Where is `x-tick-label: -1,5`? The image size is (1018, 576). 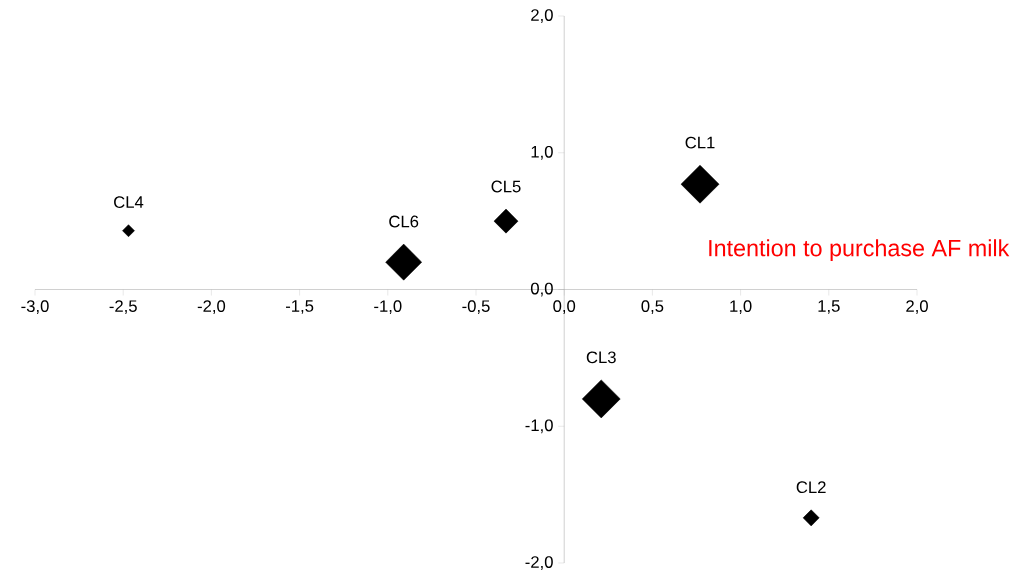 x-tick-label: -1,5 is located at coordinates (299, 307).